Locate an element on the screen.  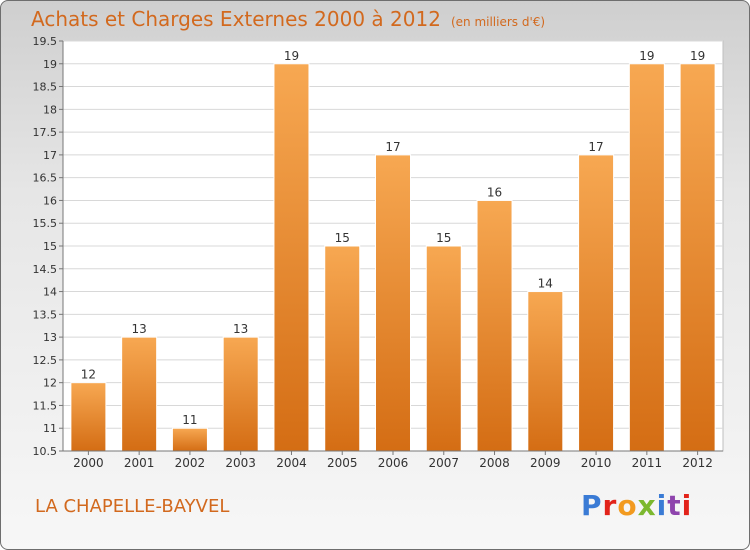
x-tick-label: 2005 is located at coordinates (342, 463).